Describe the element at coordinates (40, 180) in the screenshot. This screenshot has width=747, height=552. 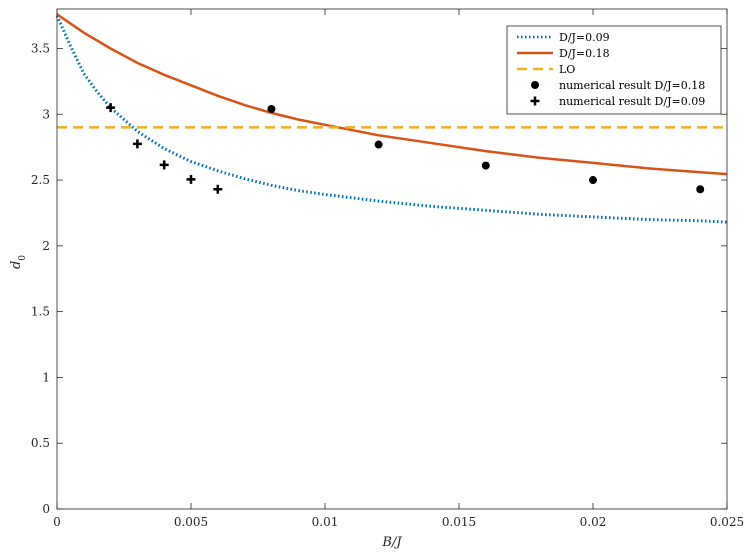
I see `y-tick-label: 2.5` at that location.